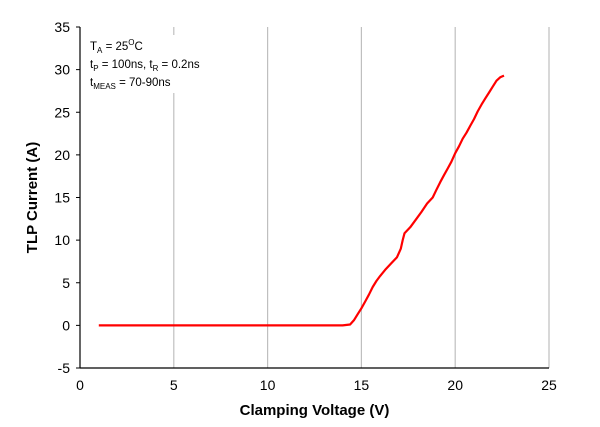 This screenshot has width=600, height=427. I want to click on annotation-ambient-temp: TA = 25OC, so click(116, 46).